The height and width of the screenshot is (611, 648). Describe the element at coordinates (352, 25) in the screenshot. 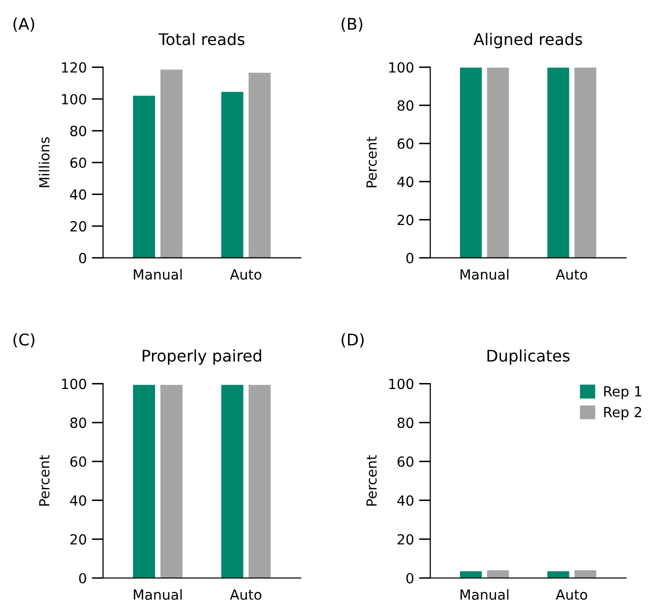

I see `text: (B)` at that location.